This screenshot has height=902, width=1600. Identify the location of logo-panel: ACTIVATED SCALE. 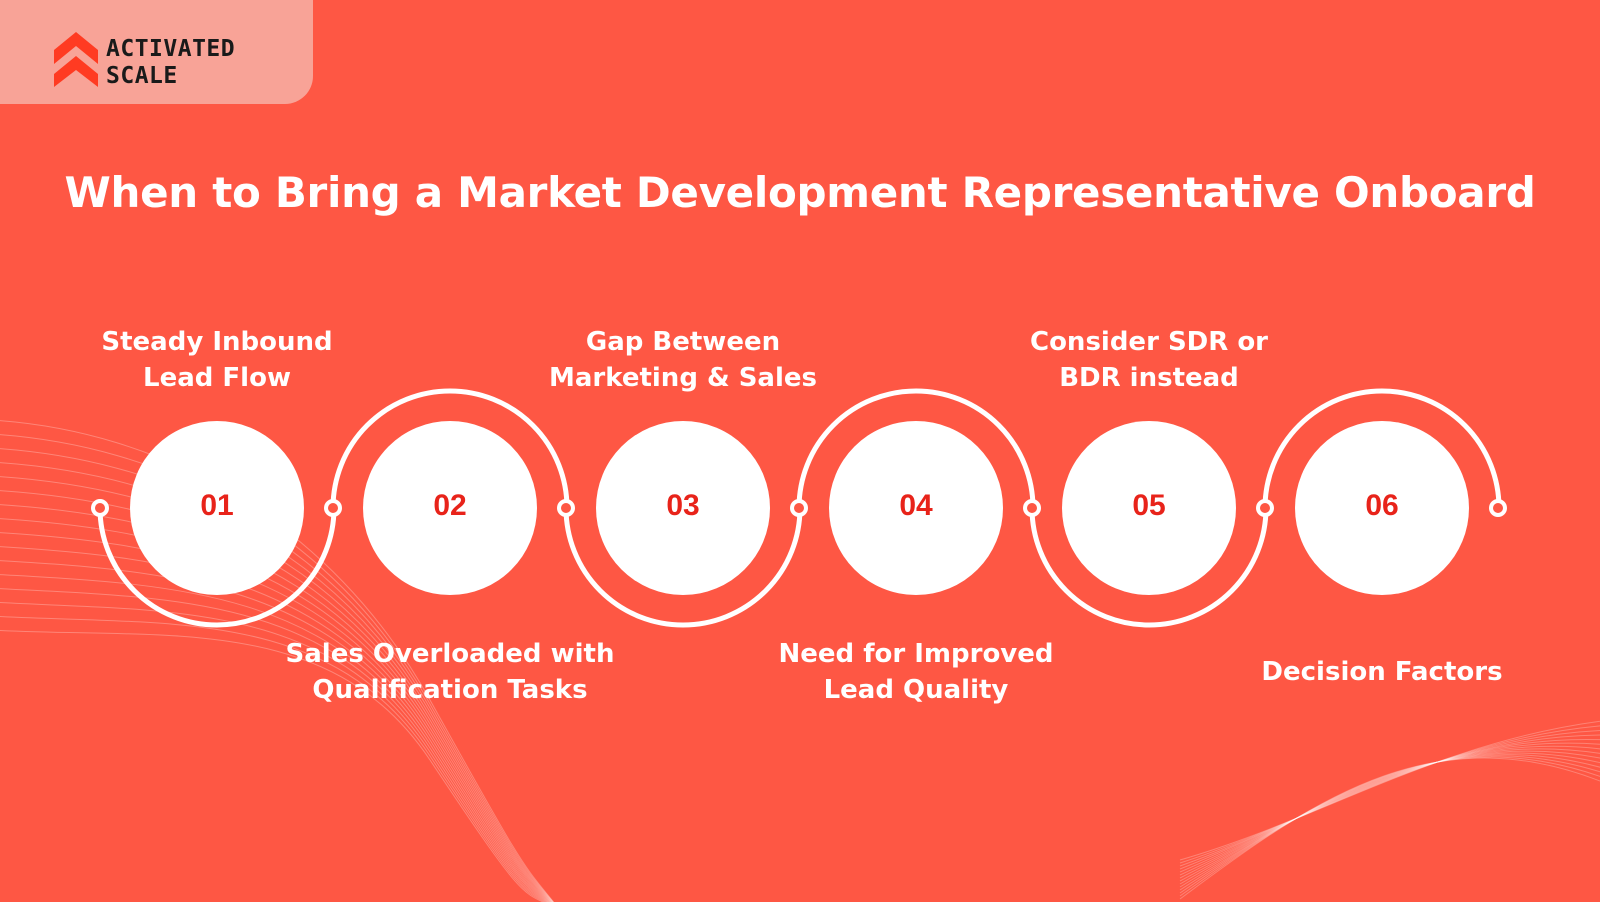
(156, 52).